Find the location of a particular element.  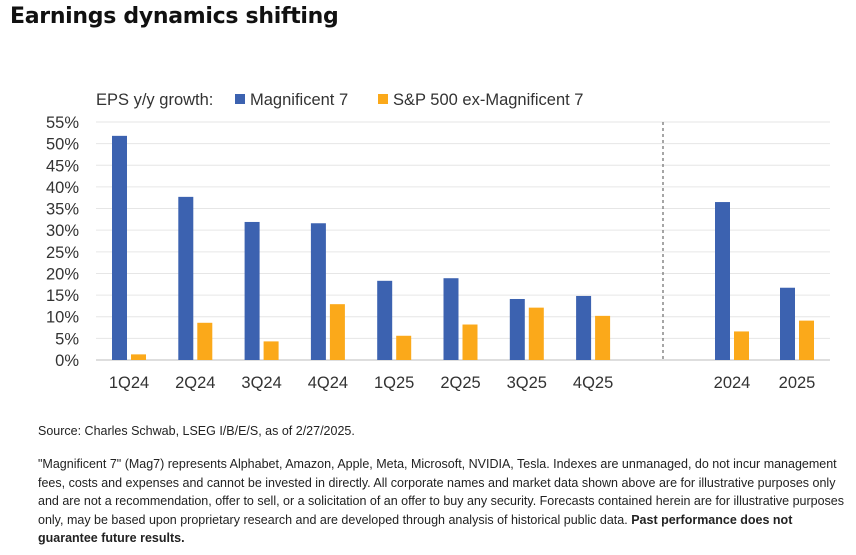

x-tick-label: 2025 is located at coordinates (797, 383).